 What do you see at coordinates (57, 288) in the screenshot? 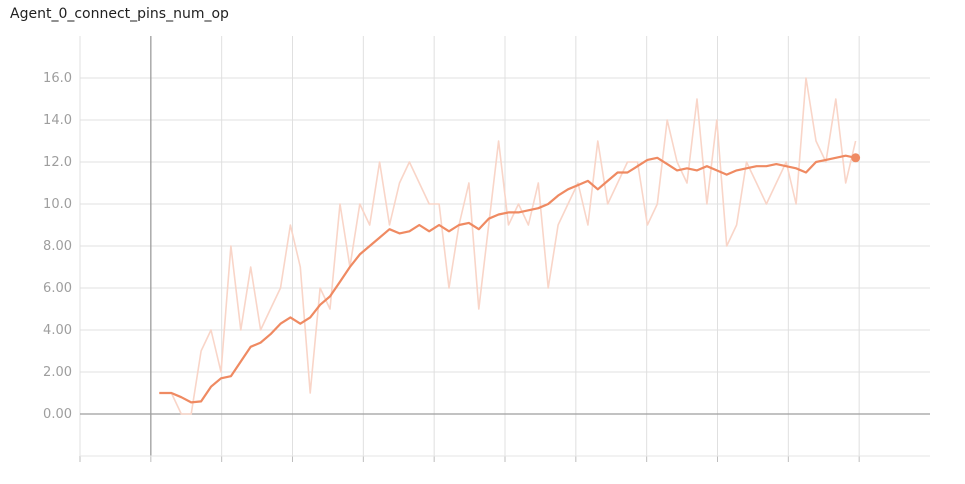
I see `y-tick-label: 6.00` at bounding box center [57, 288].